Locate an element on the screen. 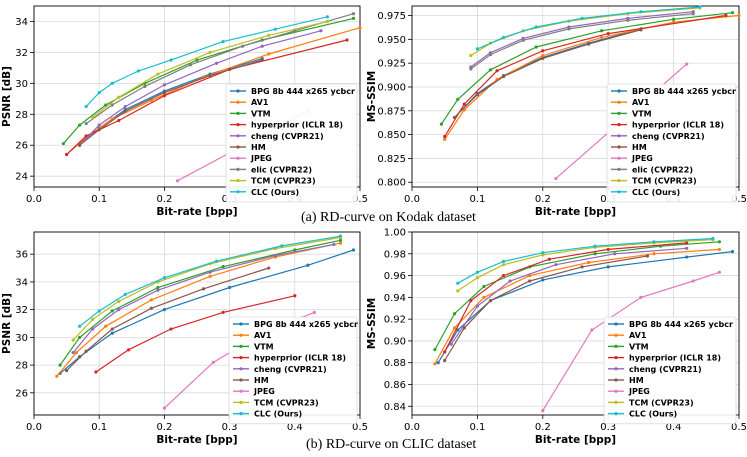 The width and height of the screenshot is (747, 457). y-tick-label: 34 is located at coordinates (21, 282).